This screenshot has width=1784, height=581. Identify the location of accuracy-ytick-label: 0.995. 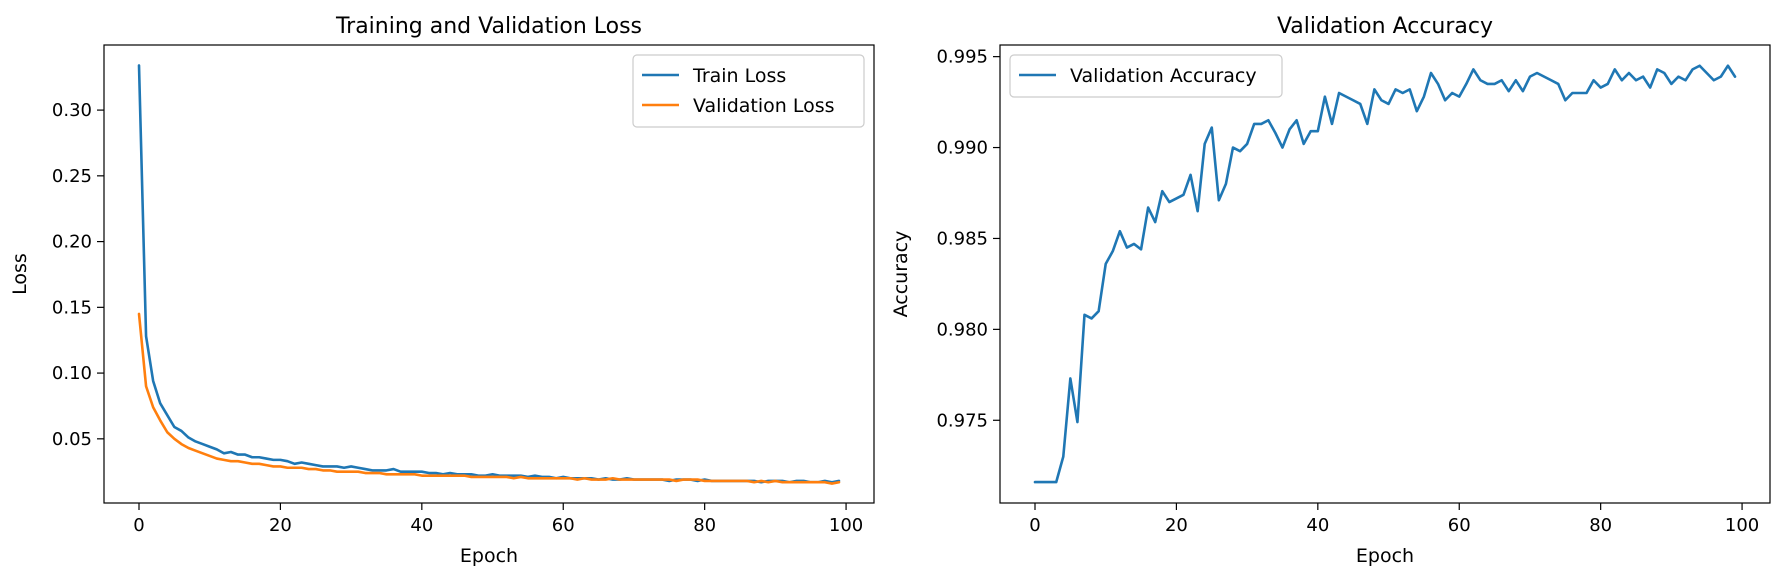
(962, 57).